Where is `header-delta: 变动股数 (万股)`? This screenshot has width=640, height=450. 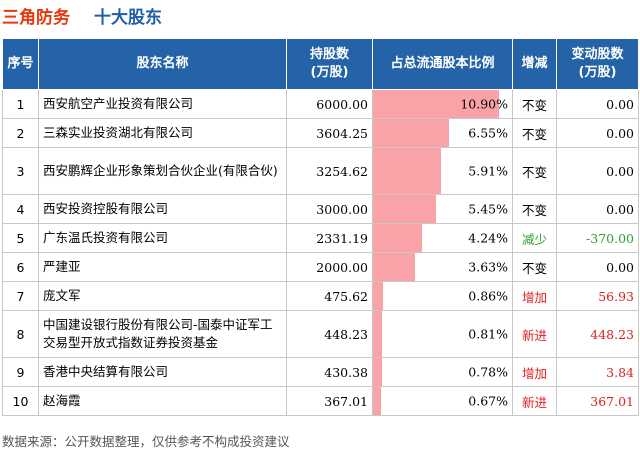
header-delta: 变动股数 (万股) is located at coordinates (597, 64).